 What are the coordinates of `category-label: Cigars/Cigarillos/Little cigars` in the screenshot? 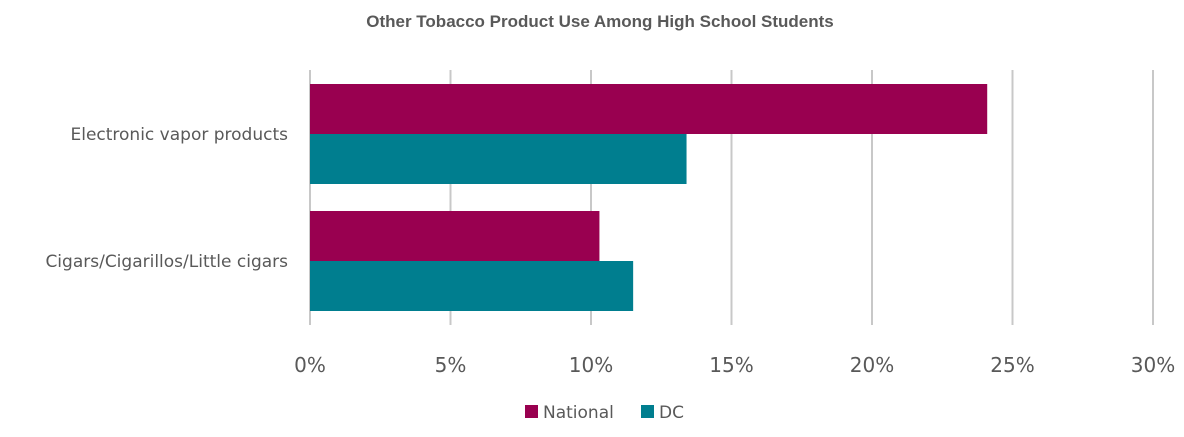 It's located at (166, 262).